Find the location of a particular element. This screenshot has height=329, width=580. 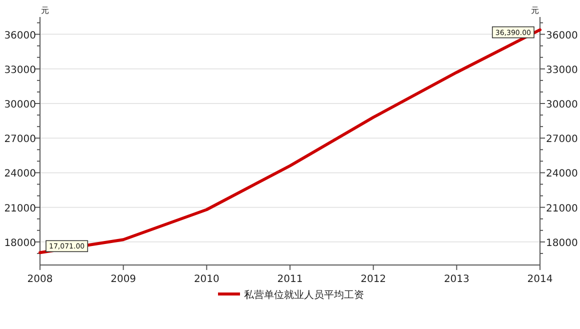

y-tick-label: 33000 is located at coordinates (20, 70).